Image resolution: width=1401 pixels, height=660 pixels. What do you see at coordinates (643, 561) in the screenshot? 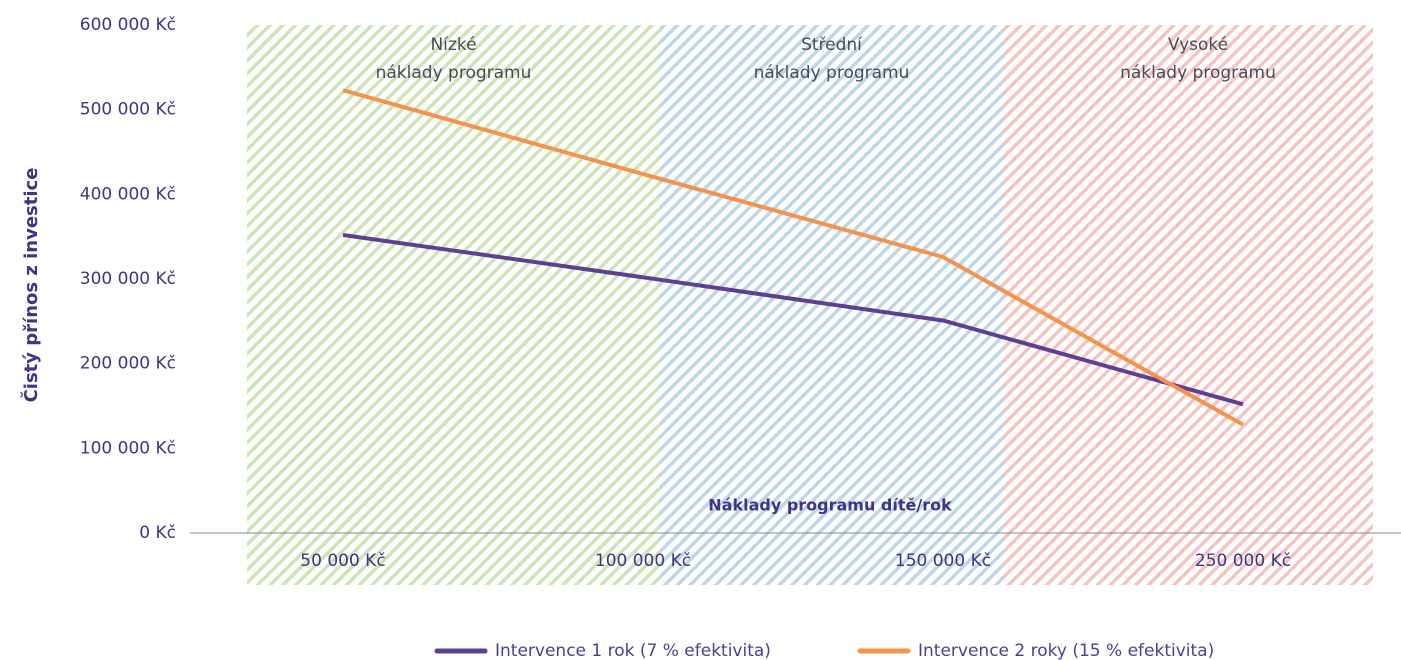
I see `x-tick-label: 100 000 Kč` at bounding box center [643, 561].